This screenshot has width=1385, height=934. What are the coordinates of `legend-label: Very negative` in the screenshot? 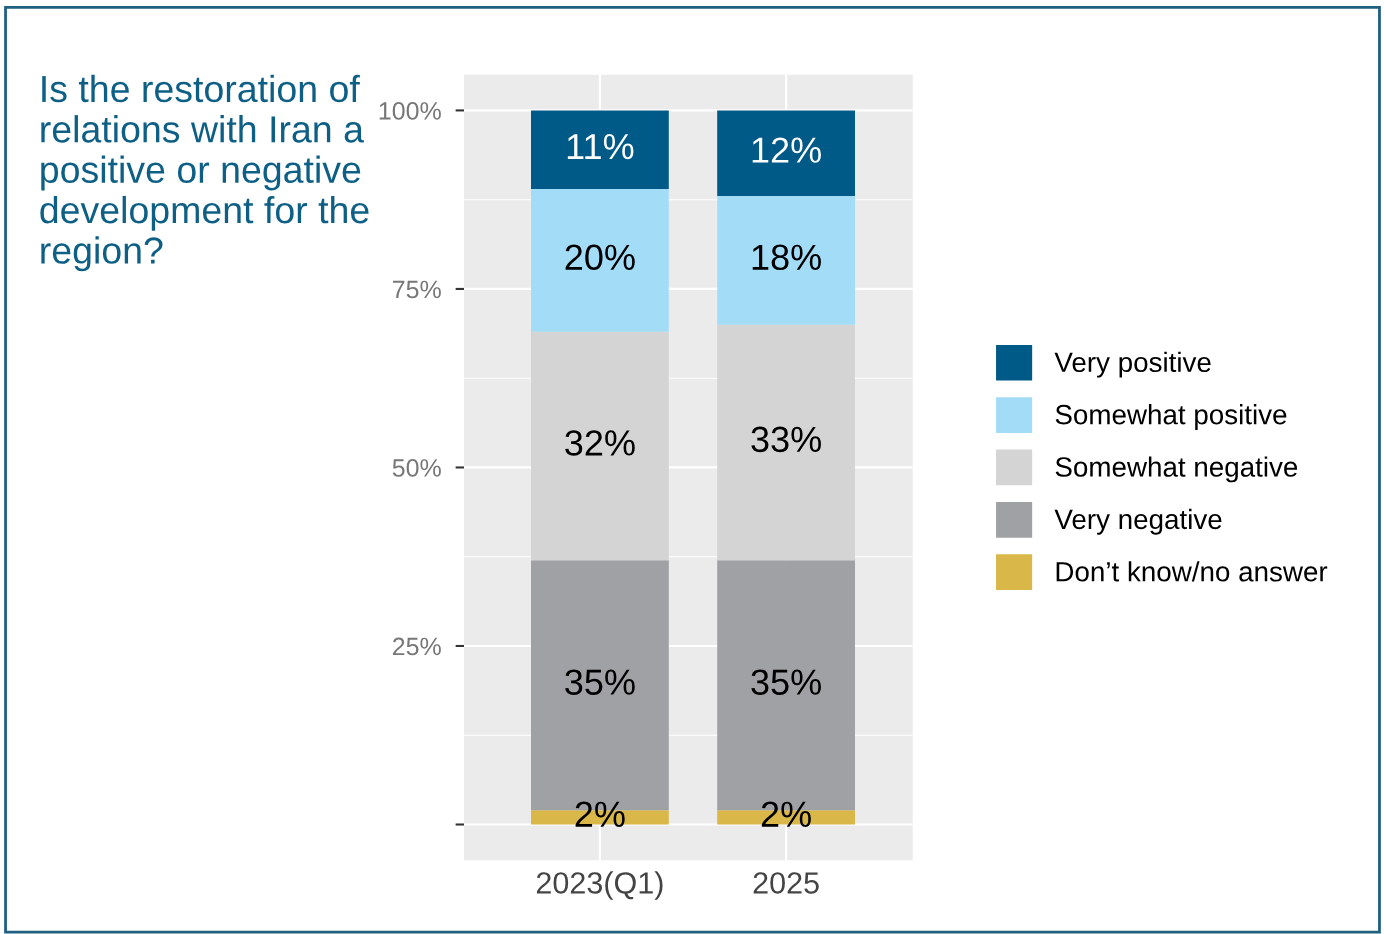 It's located at (1138, 521).